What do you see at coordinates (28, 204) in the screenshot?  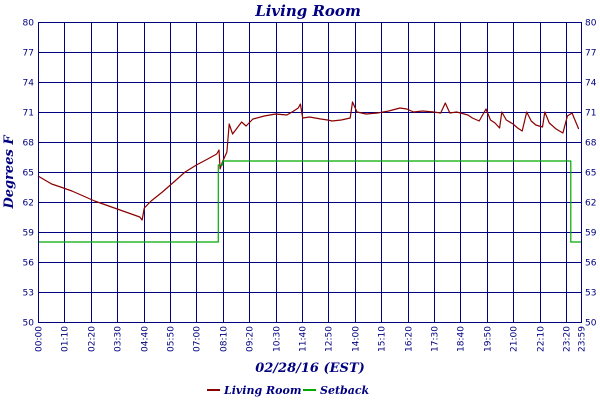 I see `y-tick-label-left: 62` at bounding box center [28, 204].